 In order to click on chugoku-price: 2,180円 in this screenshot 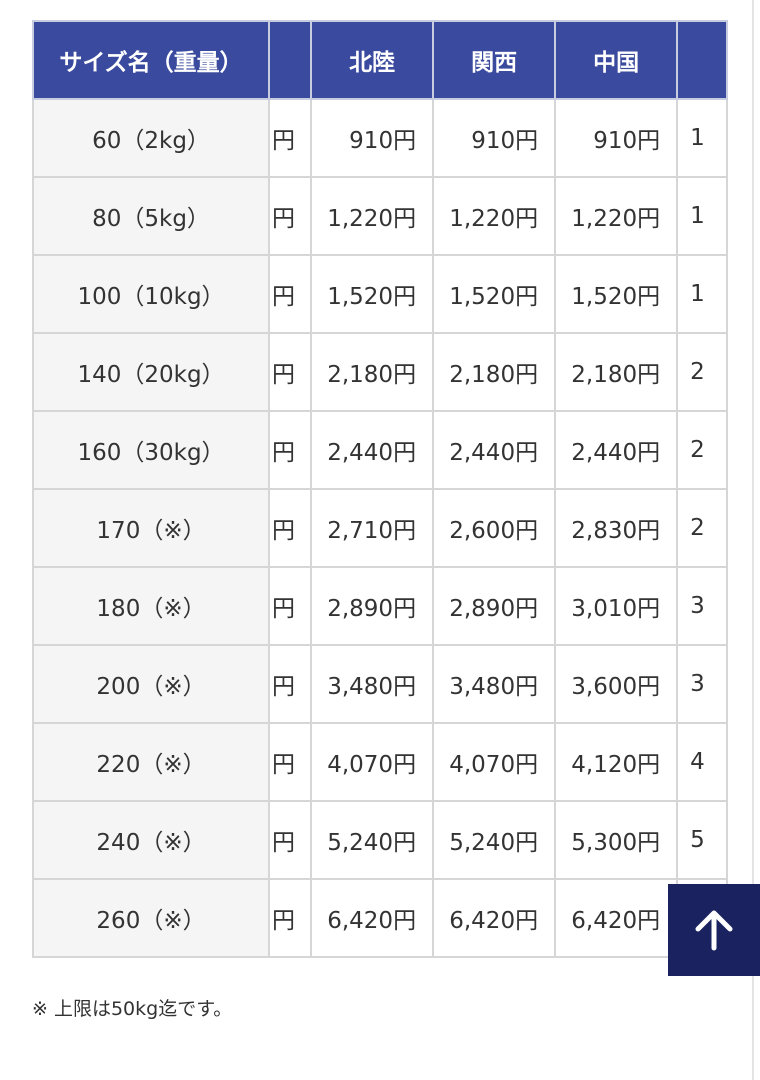, I will do `click(616, 372)`.